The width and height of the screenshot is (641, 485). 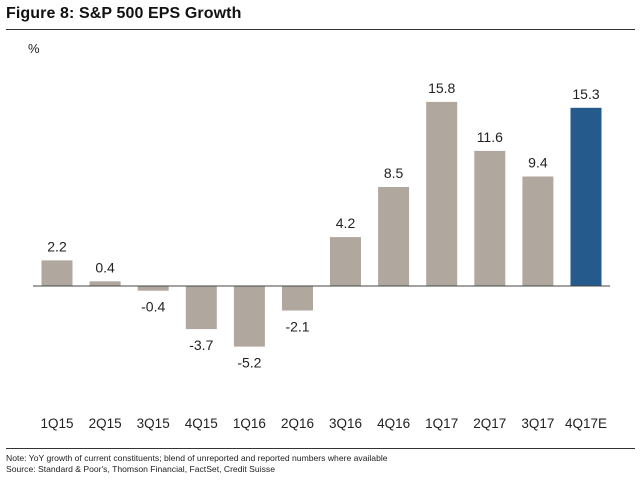 I want to click on value-label-2q16: -2.1, so click(x=297, y=327).